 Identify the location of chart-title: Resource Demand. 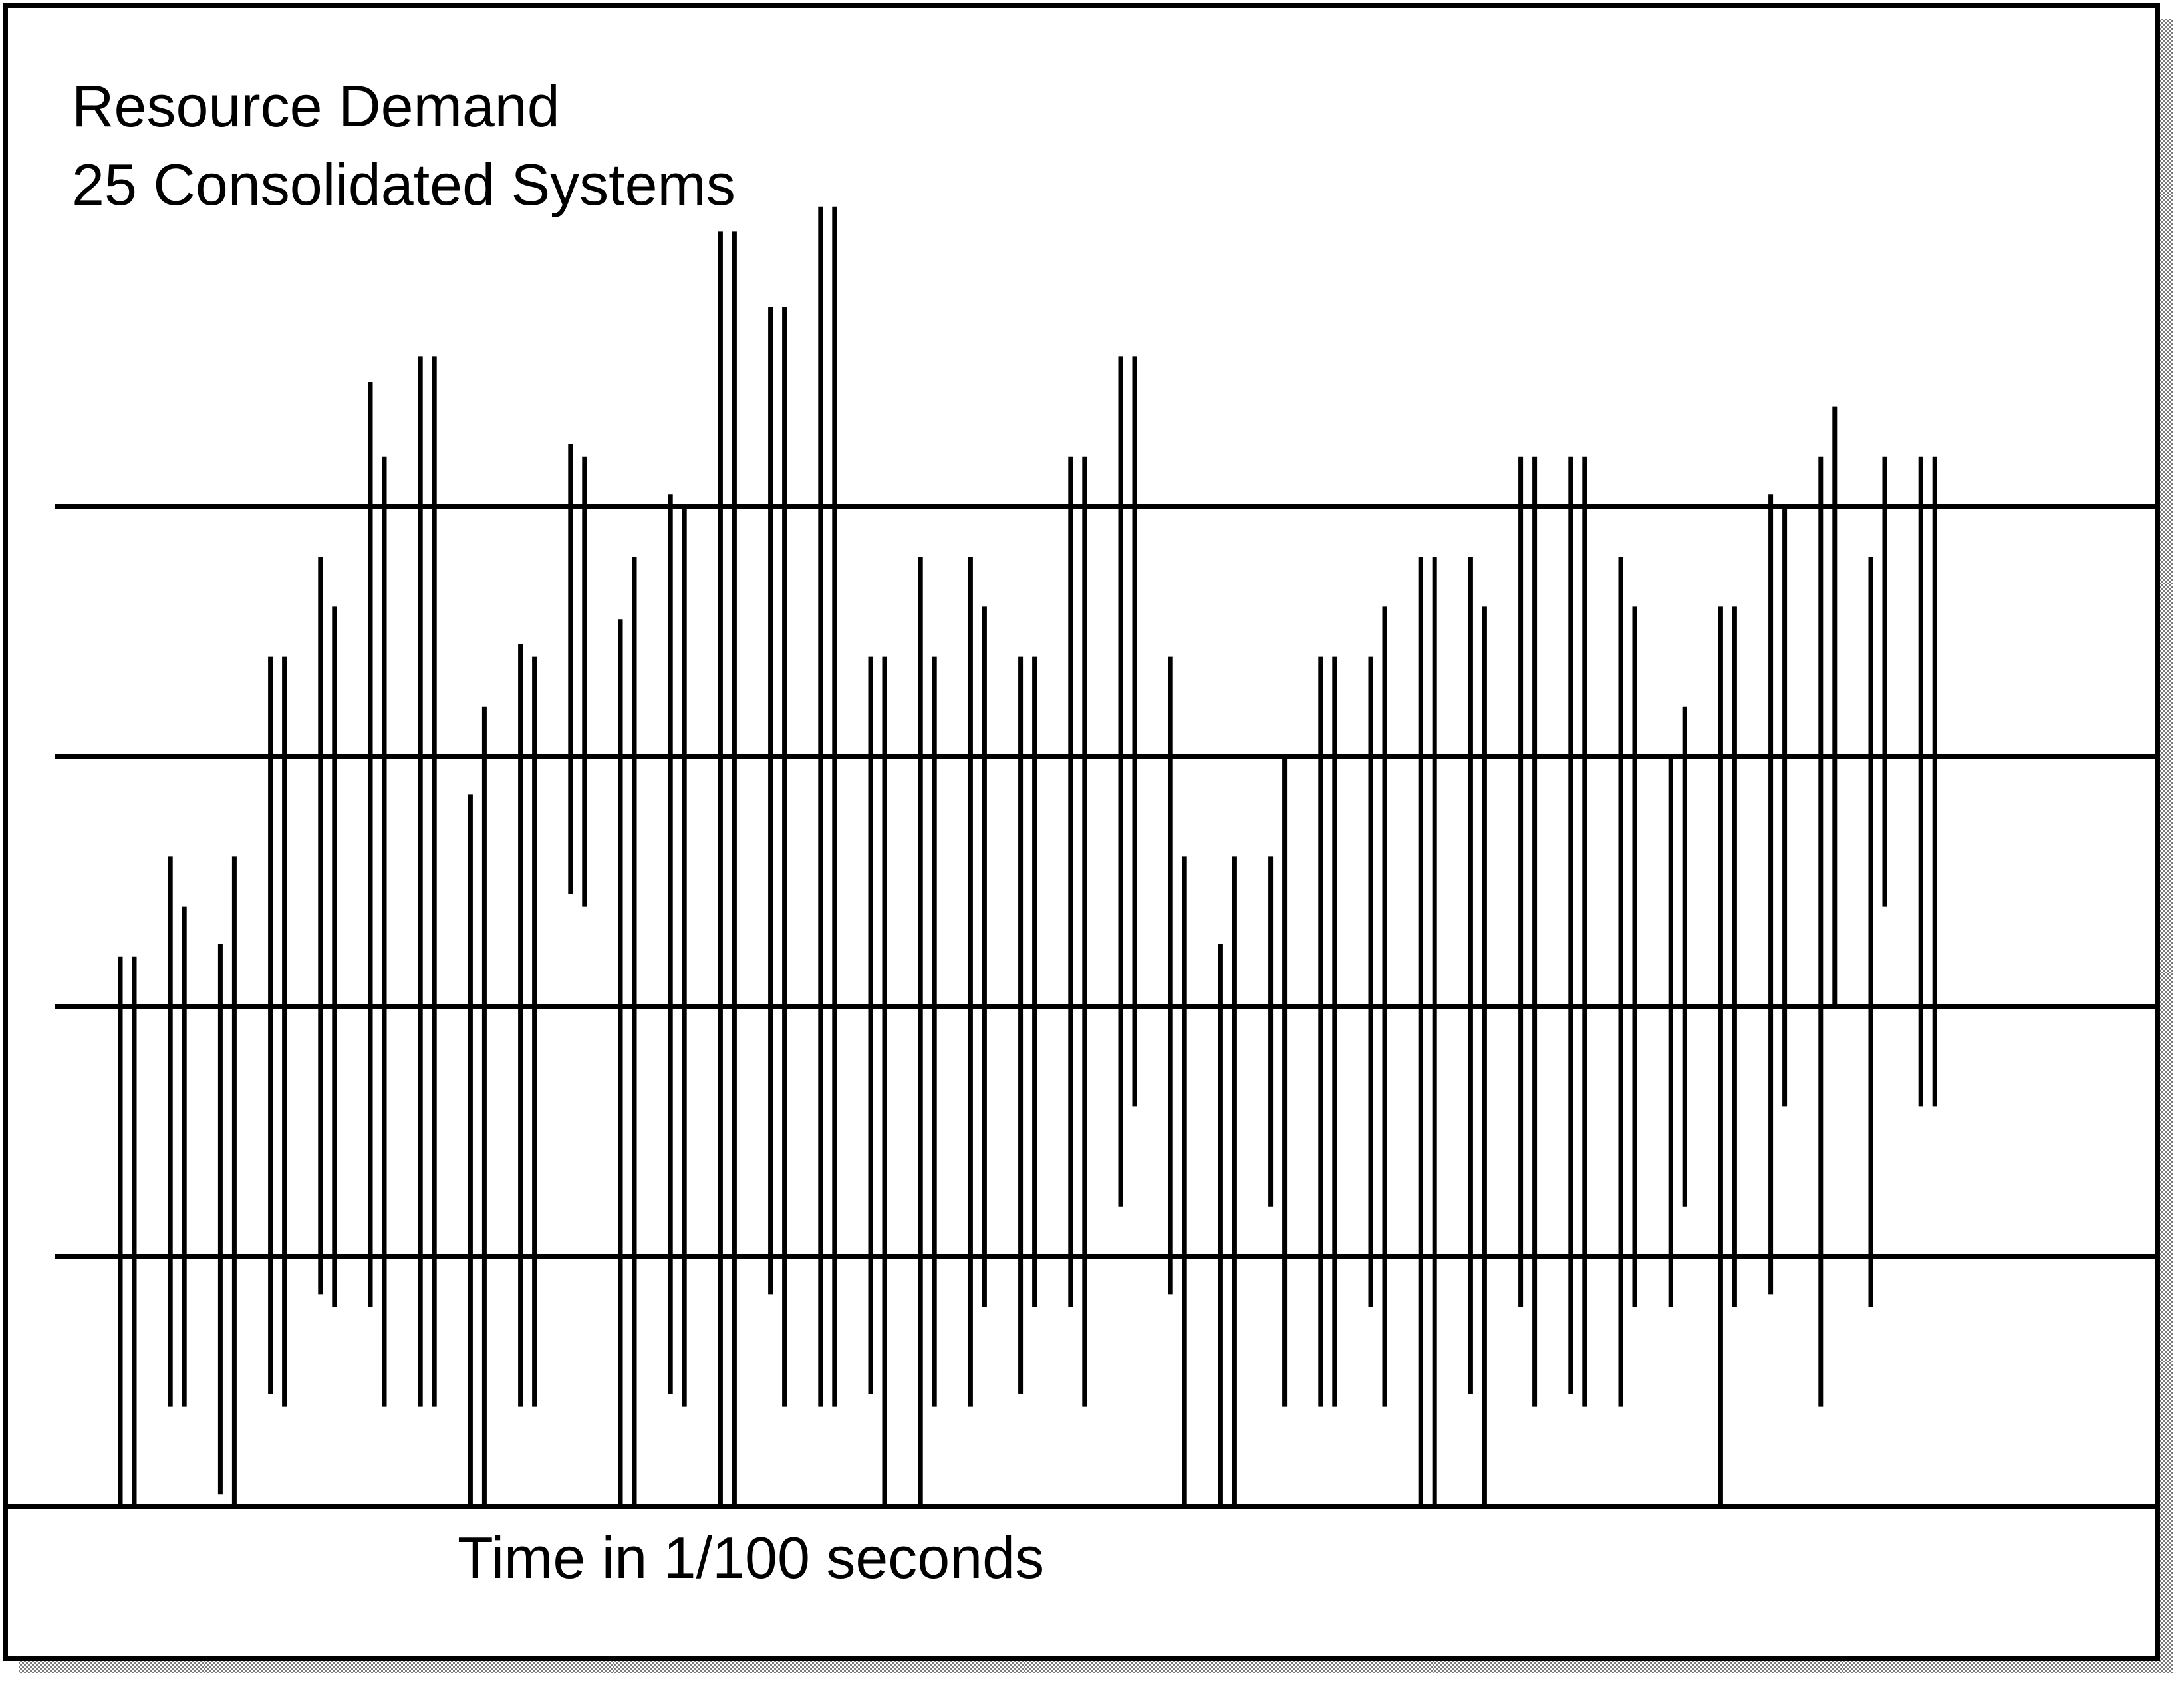
(316, 106).